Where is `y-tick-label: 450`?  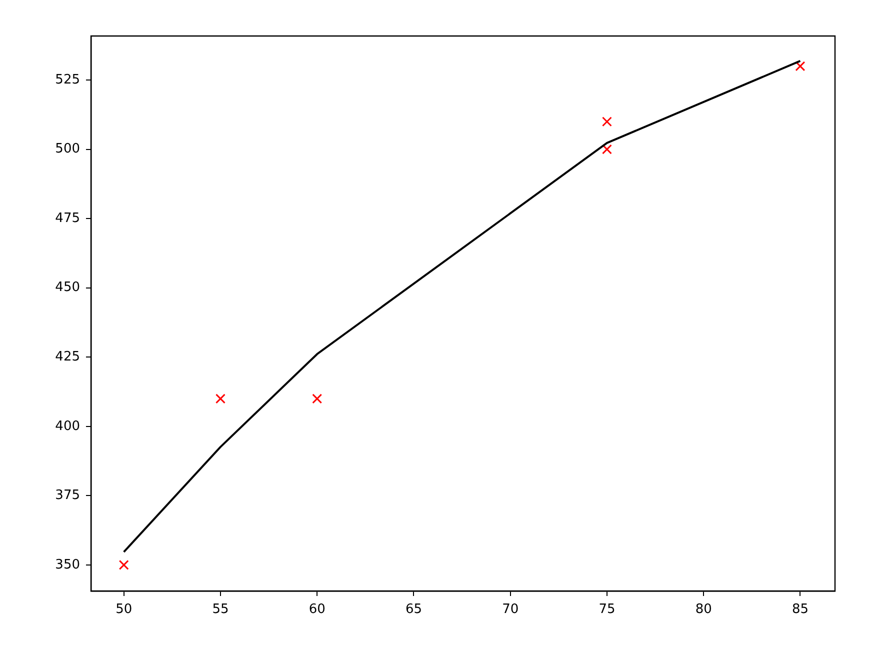
y-tick-label: 450 is located at coordinates (67, 288).